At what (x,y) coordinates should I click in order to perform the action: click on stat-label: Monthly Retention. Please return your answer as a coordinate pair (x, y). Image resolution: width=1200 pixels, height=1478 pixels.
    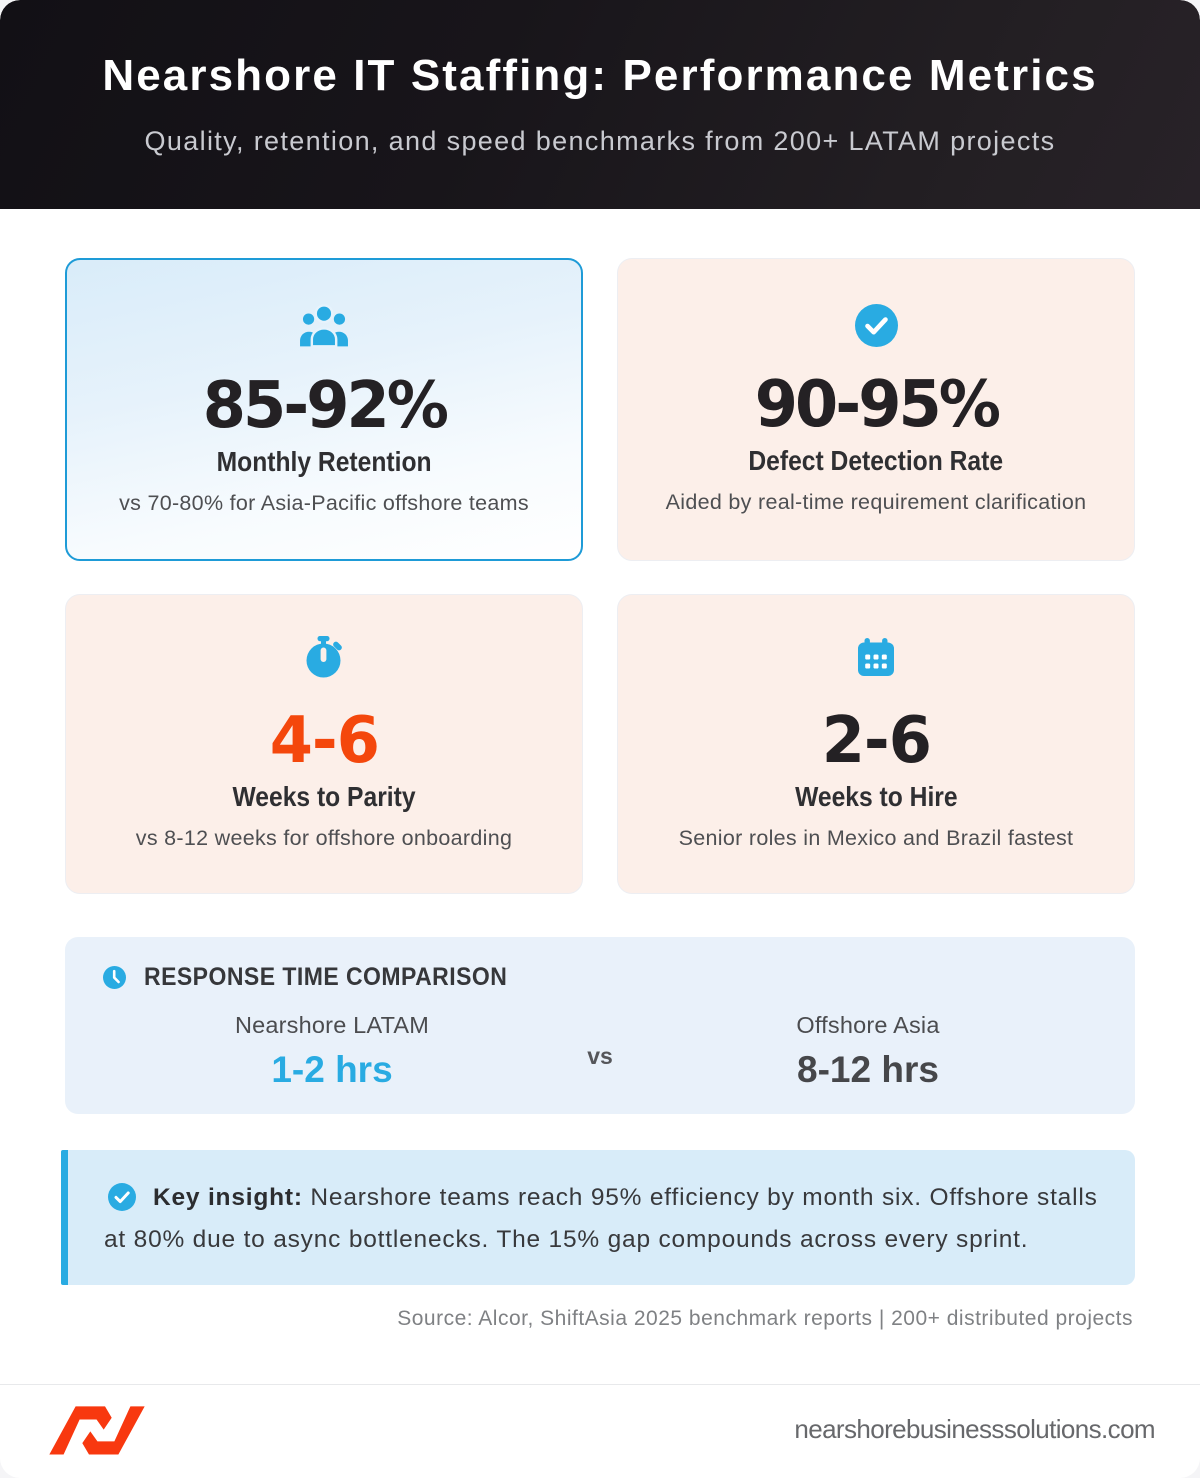
    Looking at the image, I should click on (324, 461).